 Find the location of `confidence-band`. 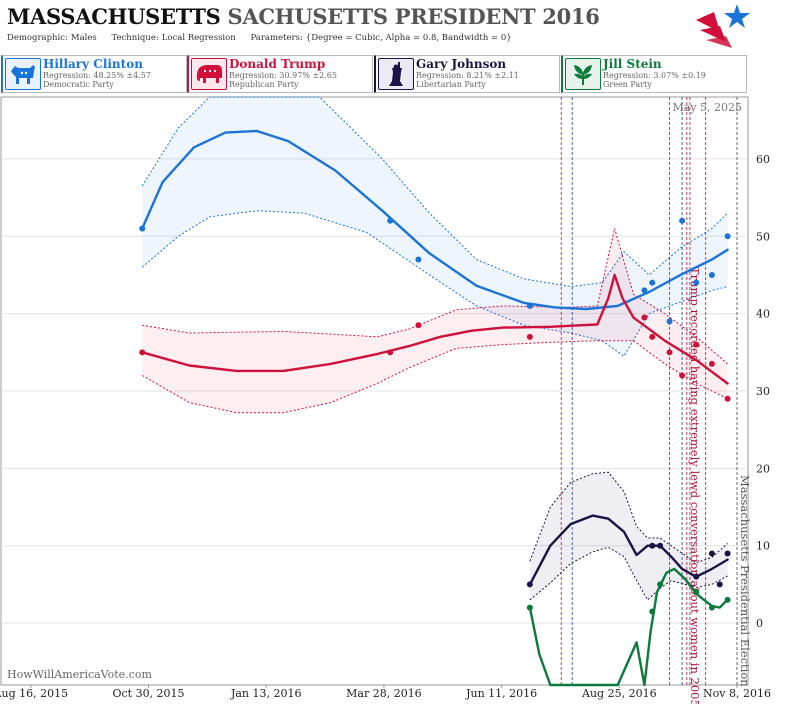

confidence-band is located at coordinates (628, 536).